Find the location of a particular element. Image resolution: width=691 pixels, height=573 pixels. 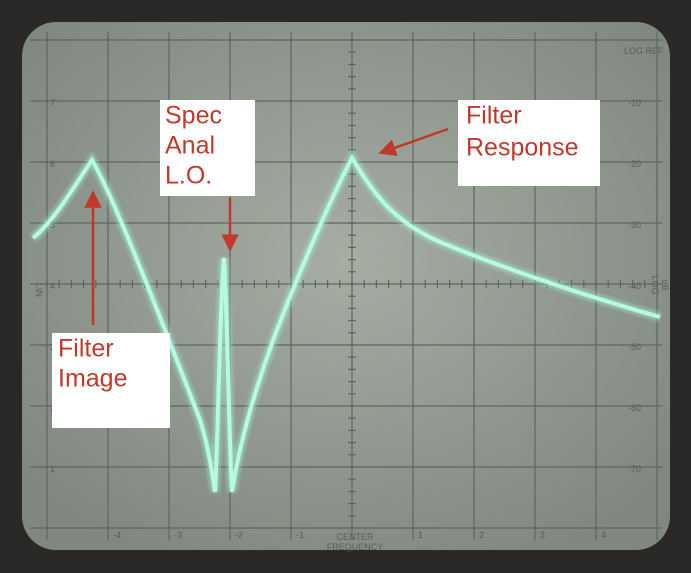

x-label: 1 is located at coordinates (420, 535).